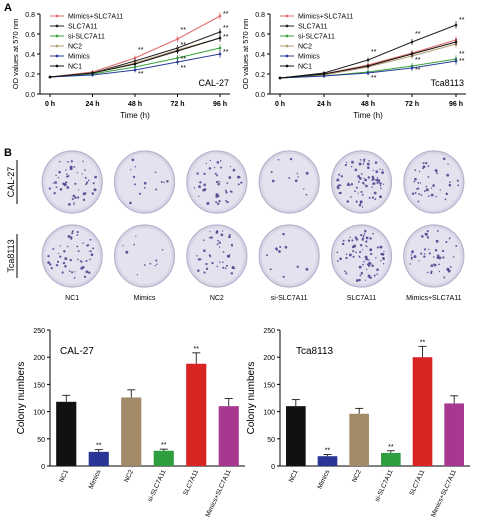  I want to click on x-tick-label: Mimics, so click(95, 479).